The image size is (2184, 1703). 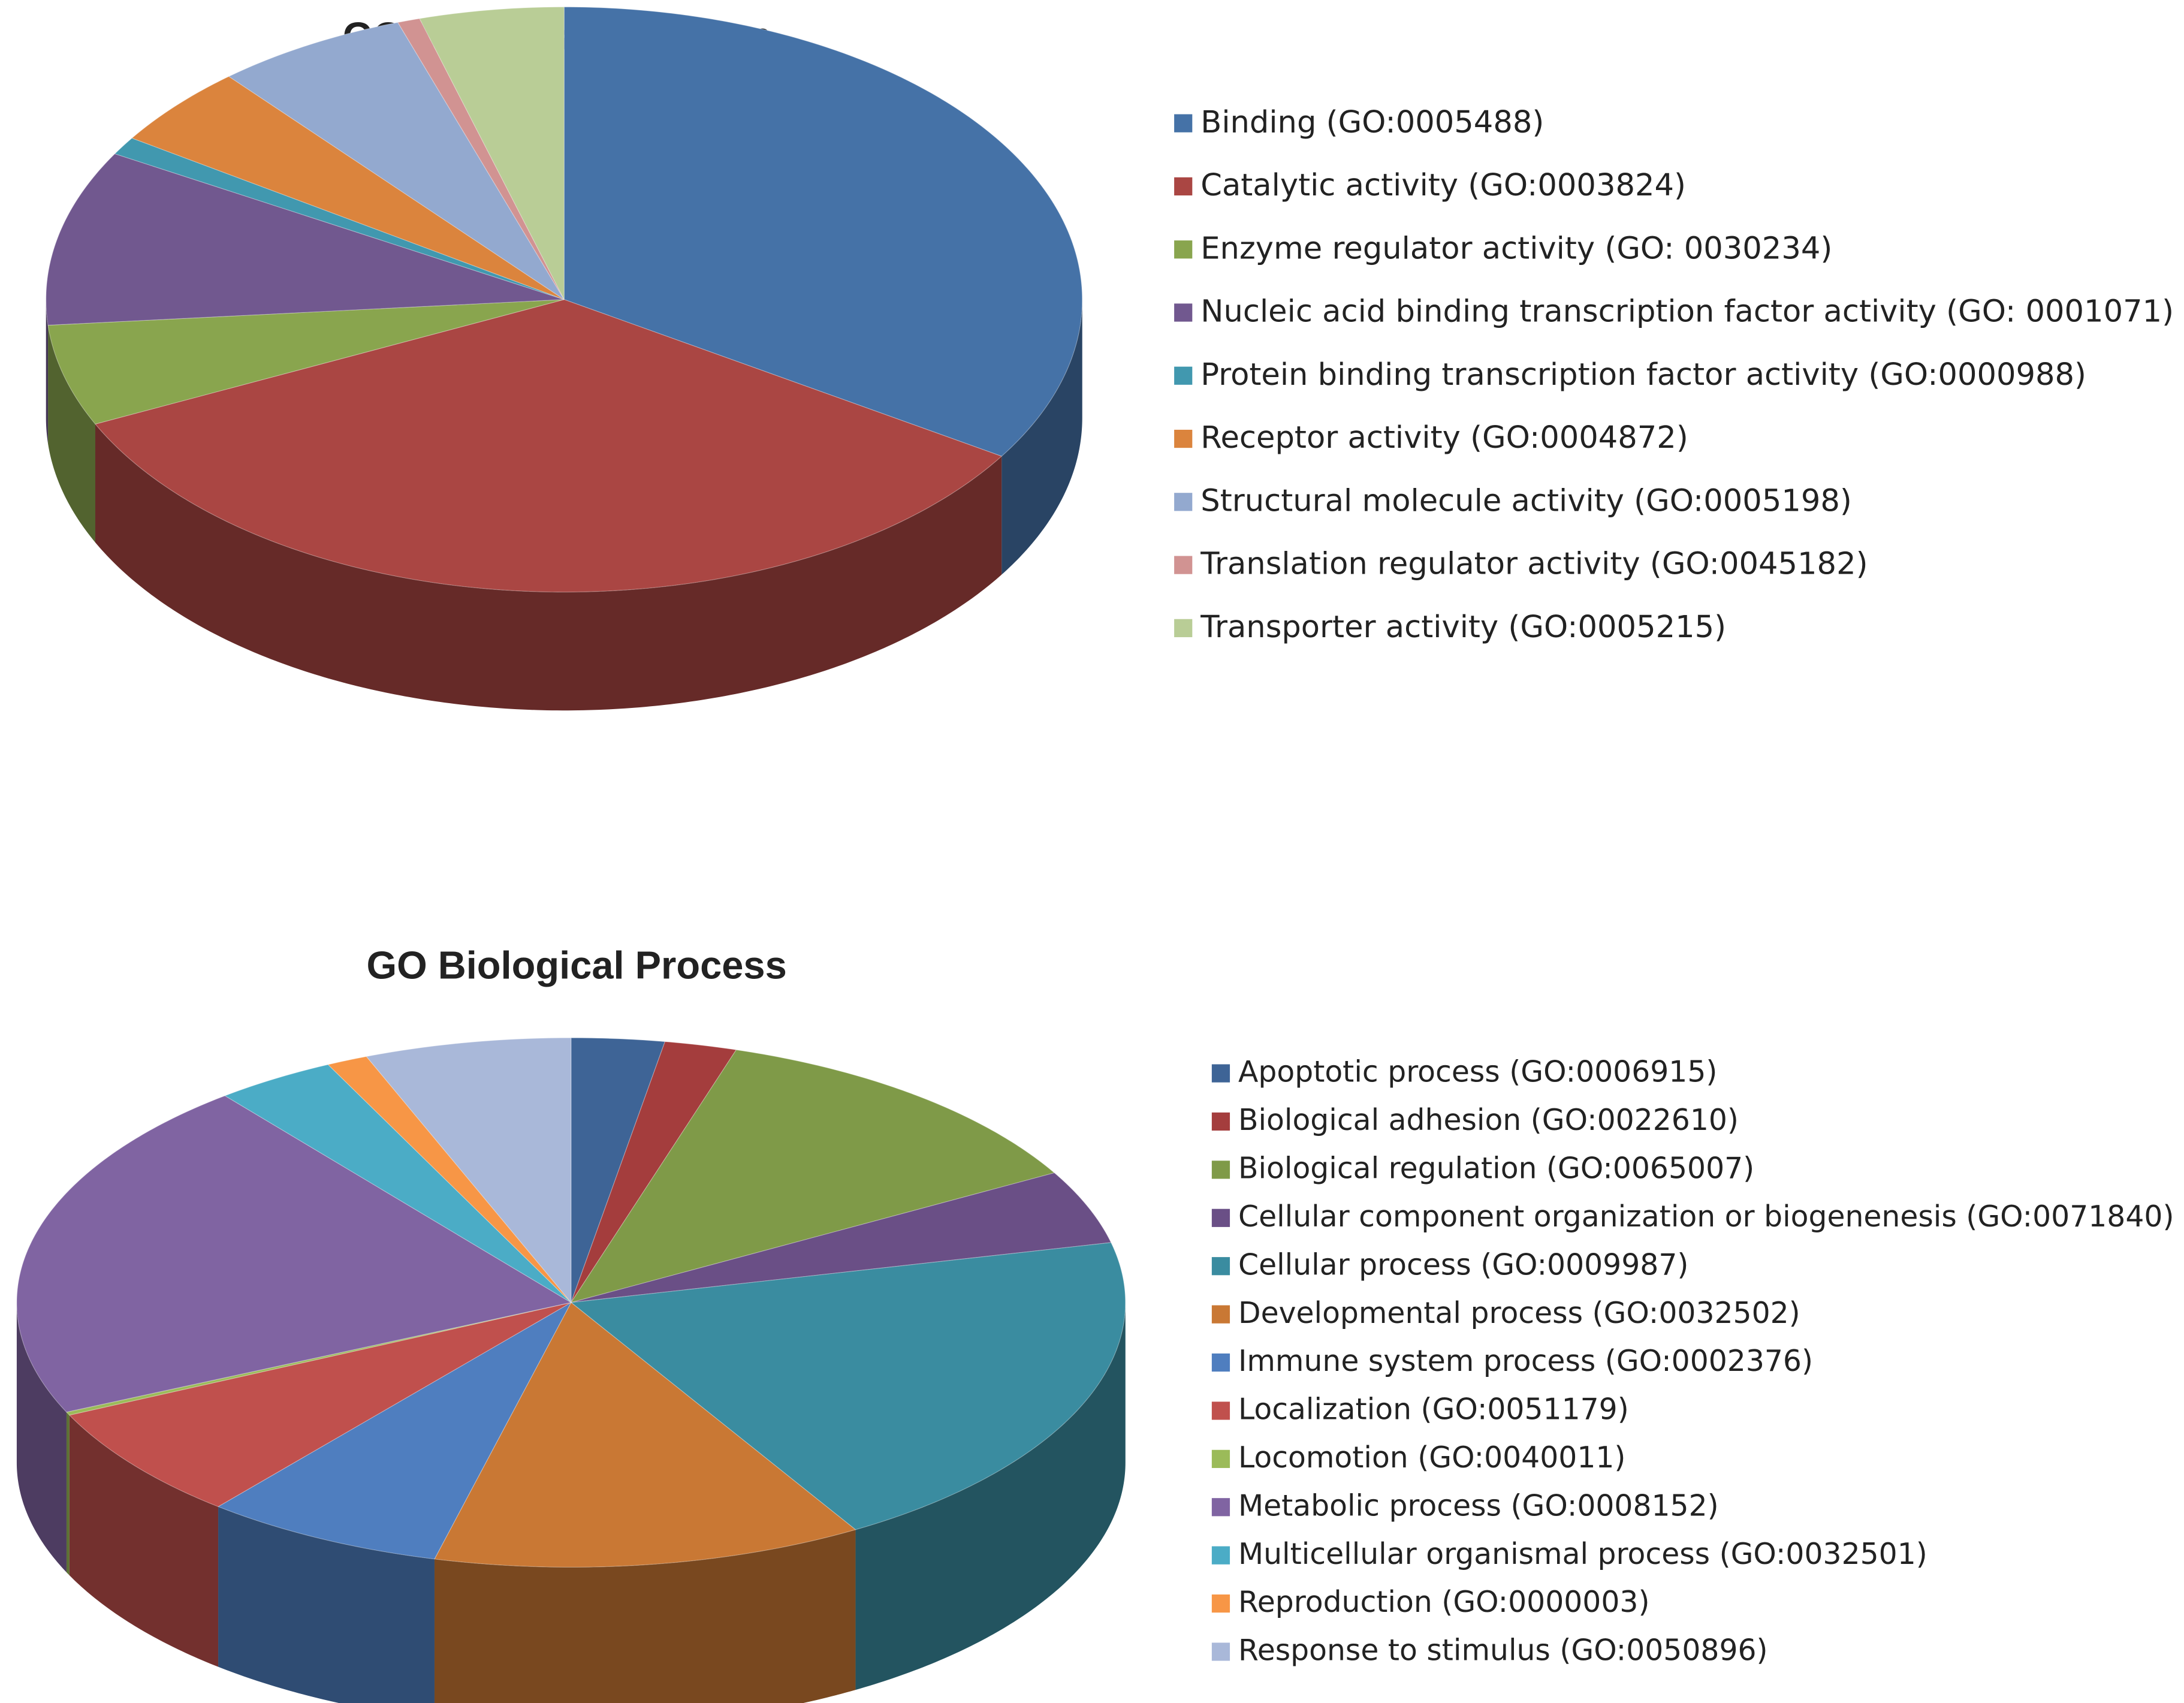 I want to click on legend-label: Cellular process (GO:0009987), so click(x=1463, y=1264).